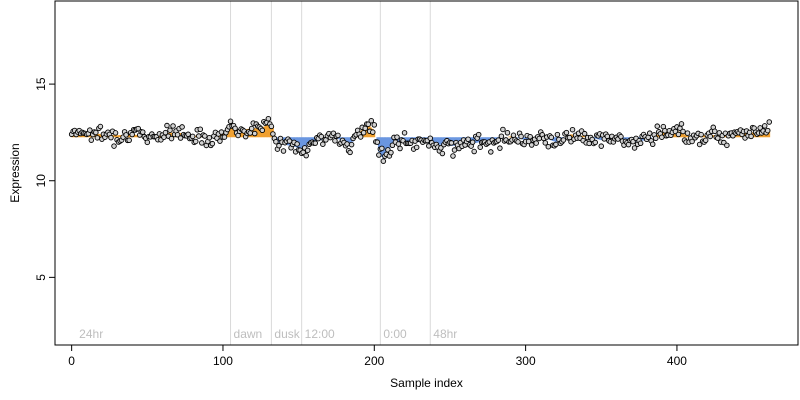 This screenshot has width=800, height=400. What do you see at coordinates (41, 277) in the screenshot?
I see `y-tick-label: 5` at bounding box center [41, 277].